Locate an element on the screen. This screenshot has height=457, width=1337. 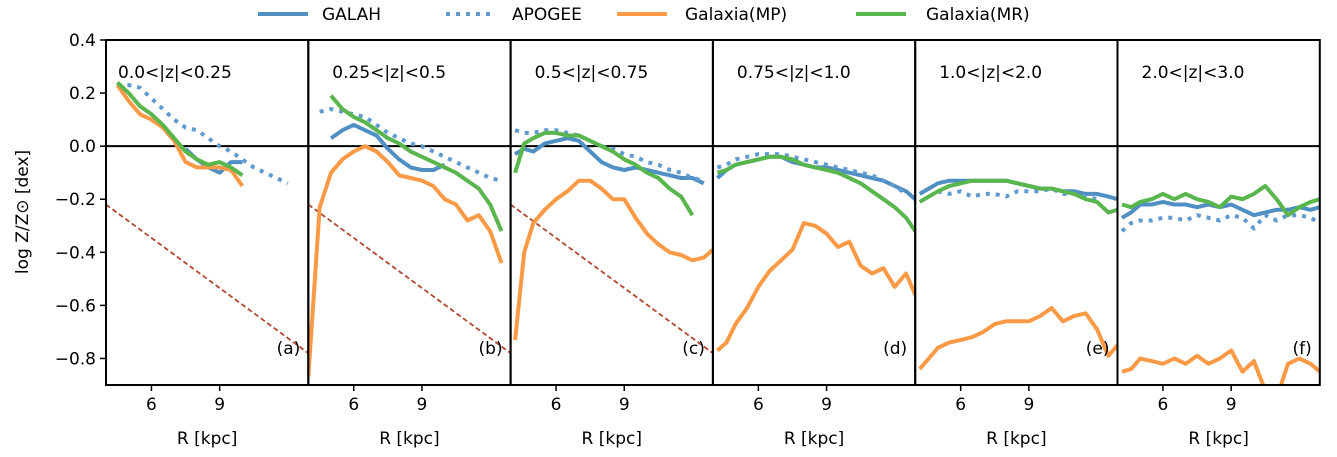
y-tick-label-6: −0.6 is located at coordinates (75, 306).